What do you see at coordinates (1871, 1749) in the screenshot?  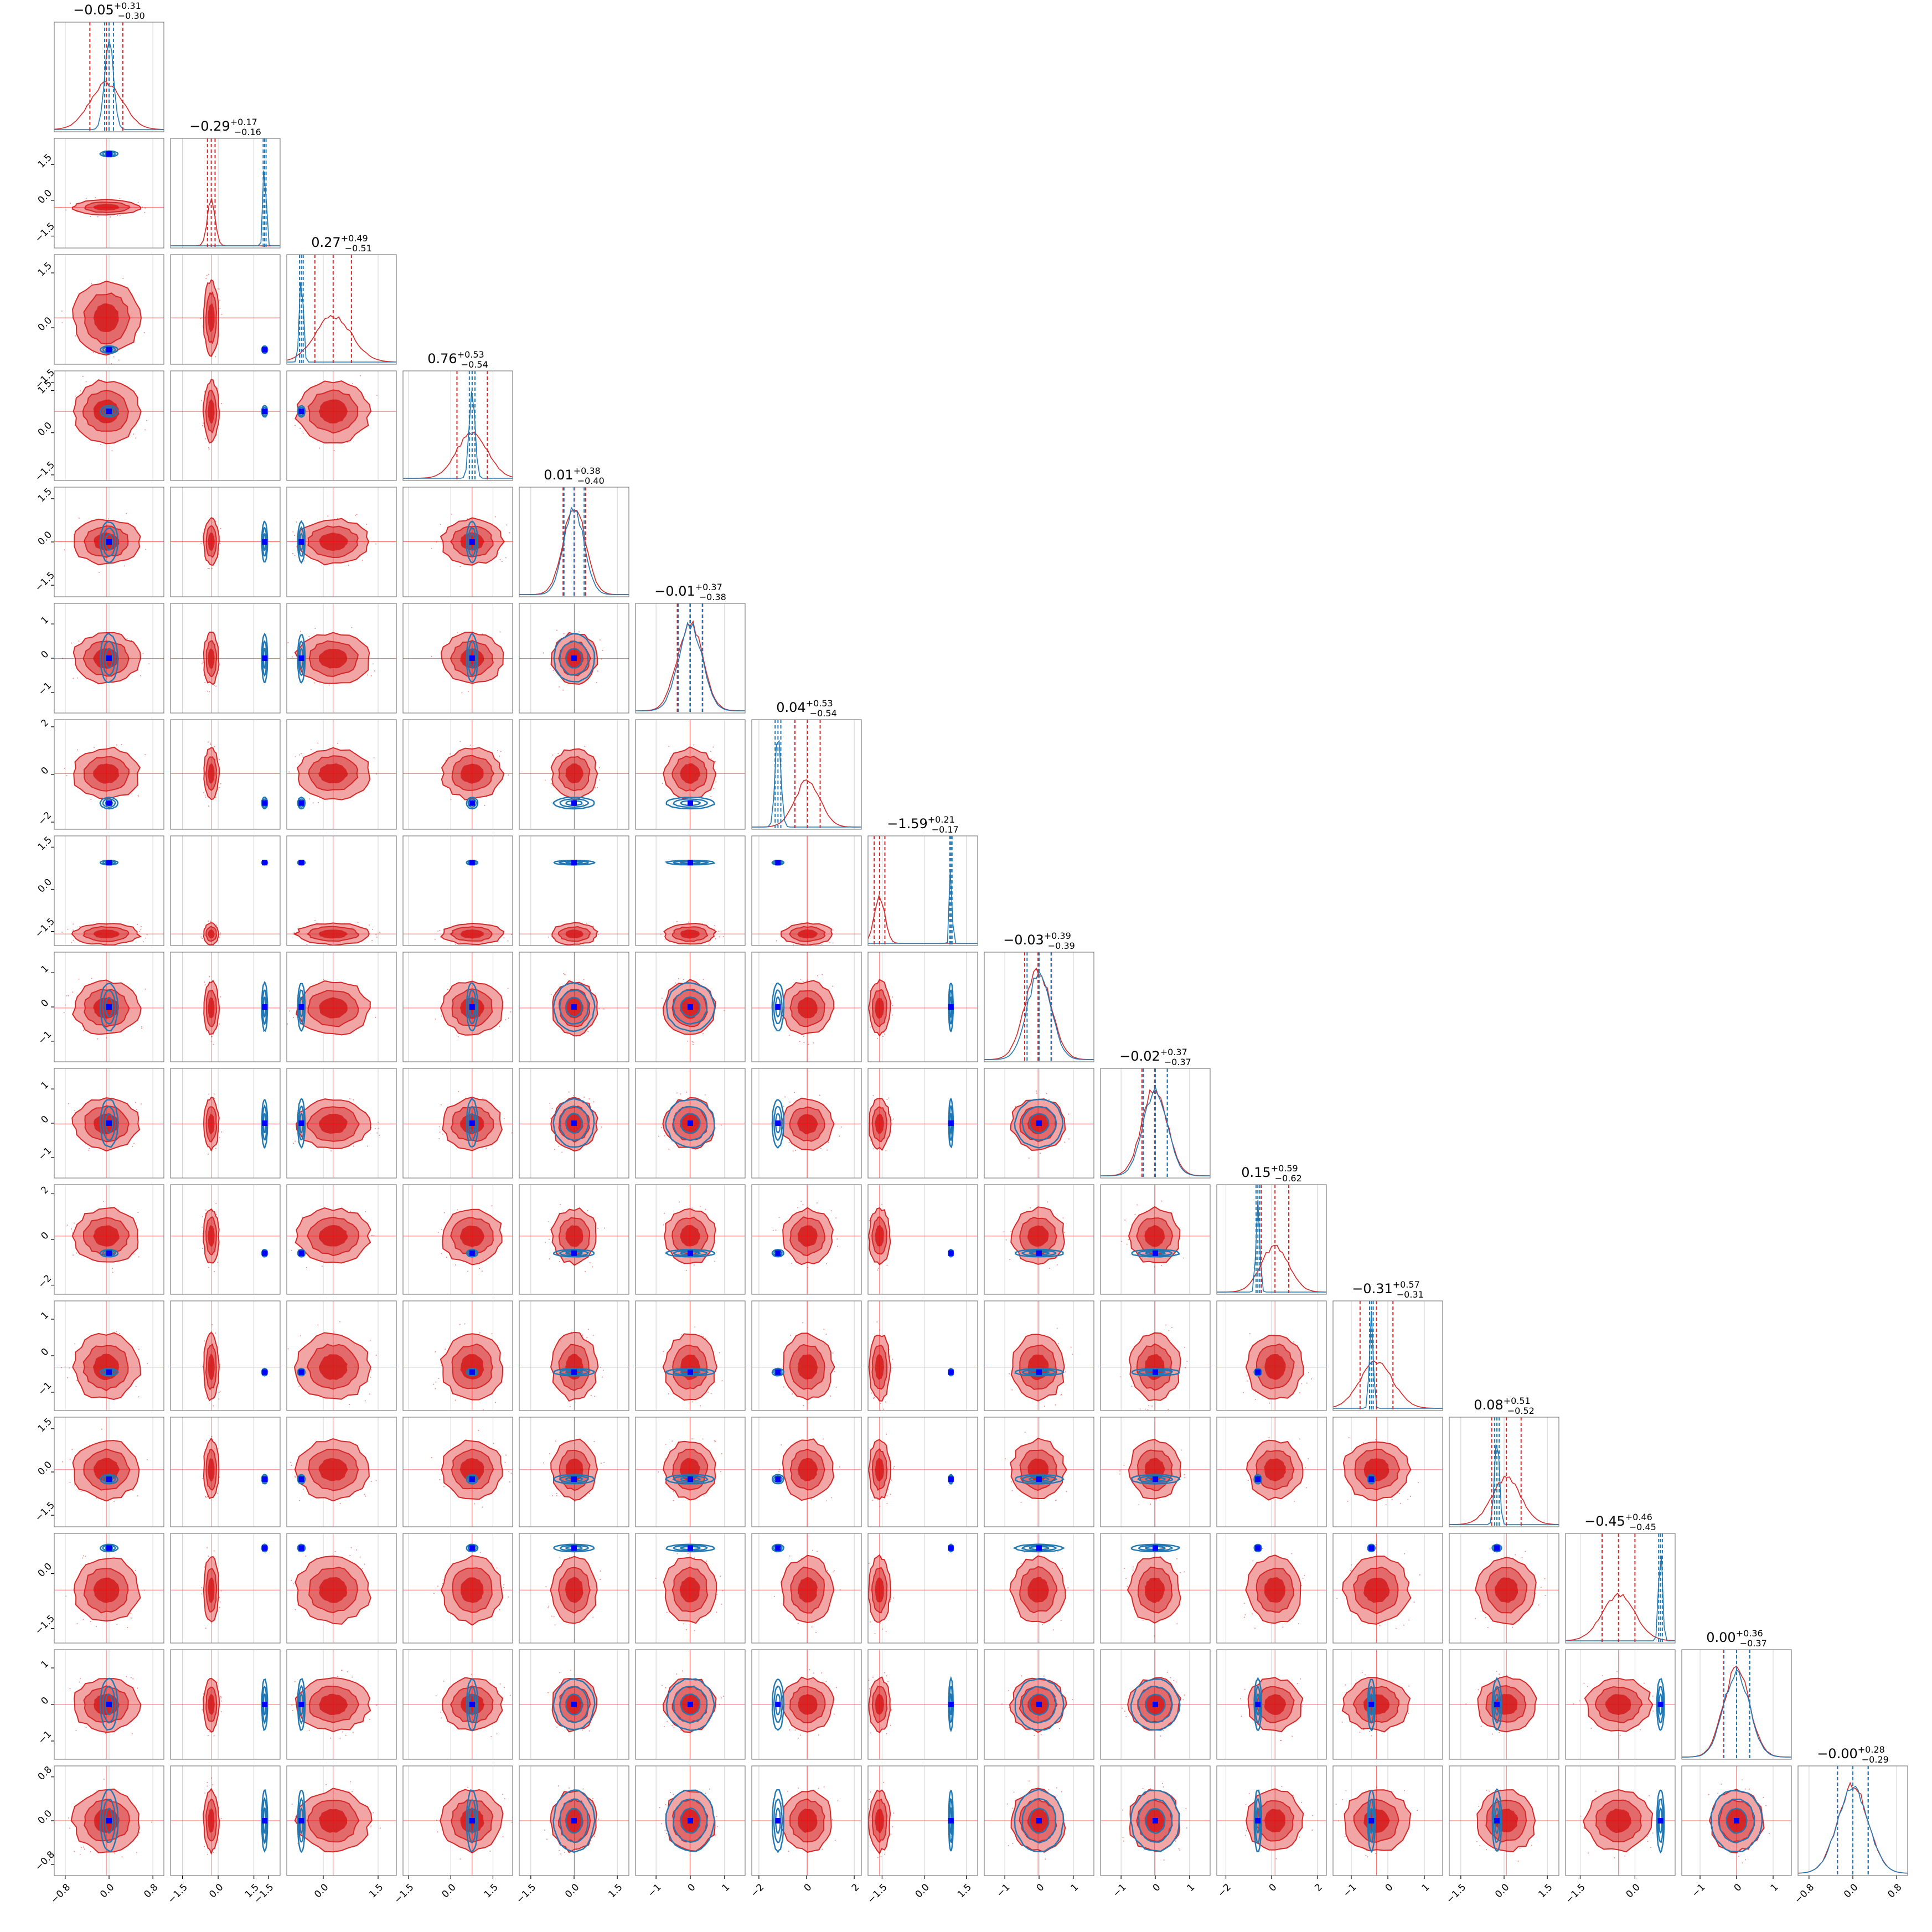 I see `title-plus: +0.28` at bounding box center [1871, 1749].